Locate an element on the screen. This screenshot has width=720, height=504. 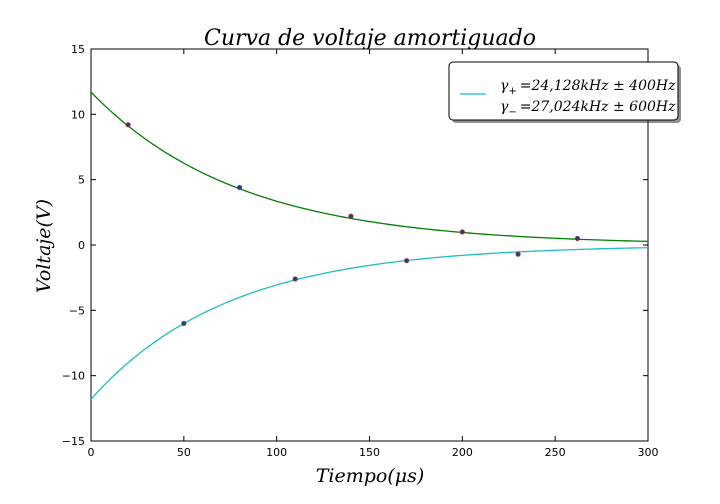
y-tick-label: −5 is located at coordinates (77, 310).